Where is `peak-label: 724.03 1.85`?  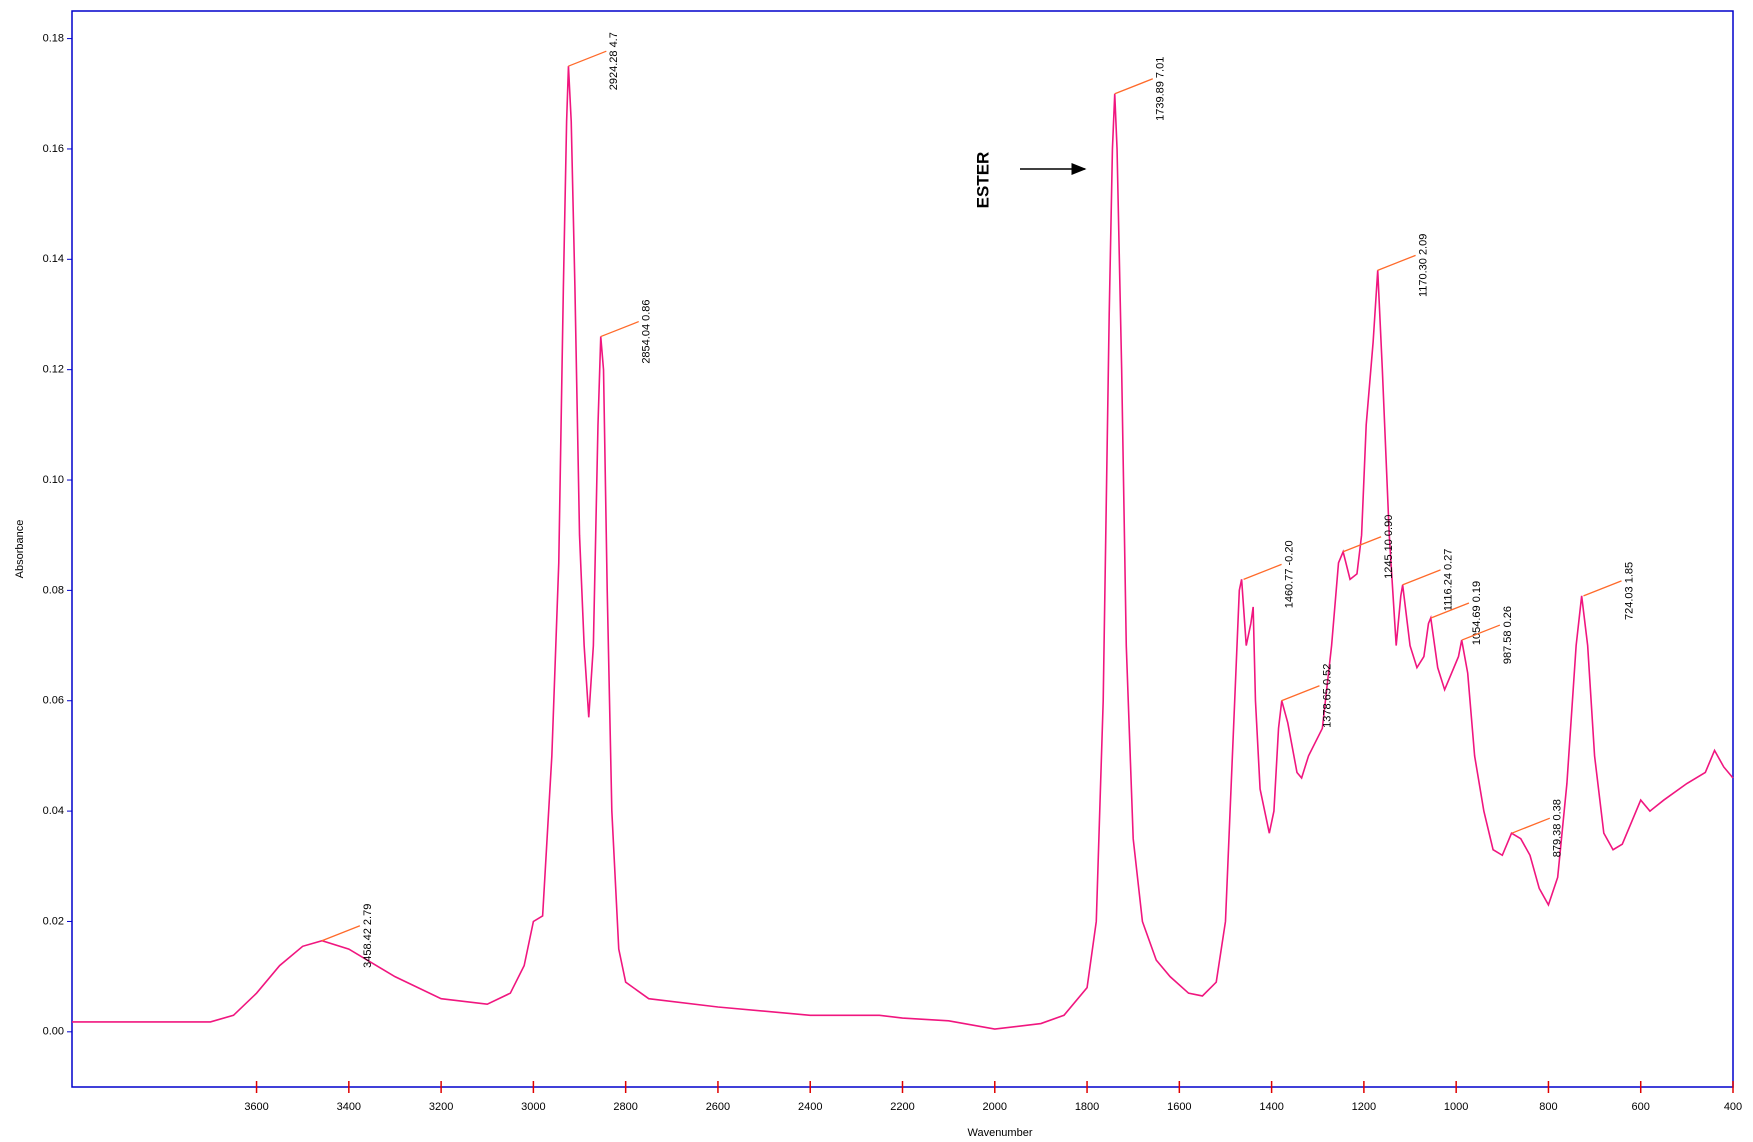
peak-label: 724.03 1.85 is located at coordinates (1629, 591).